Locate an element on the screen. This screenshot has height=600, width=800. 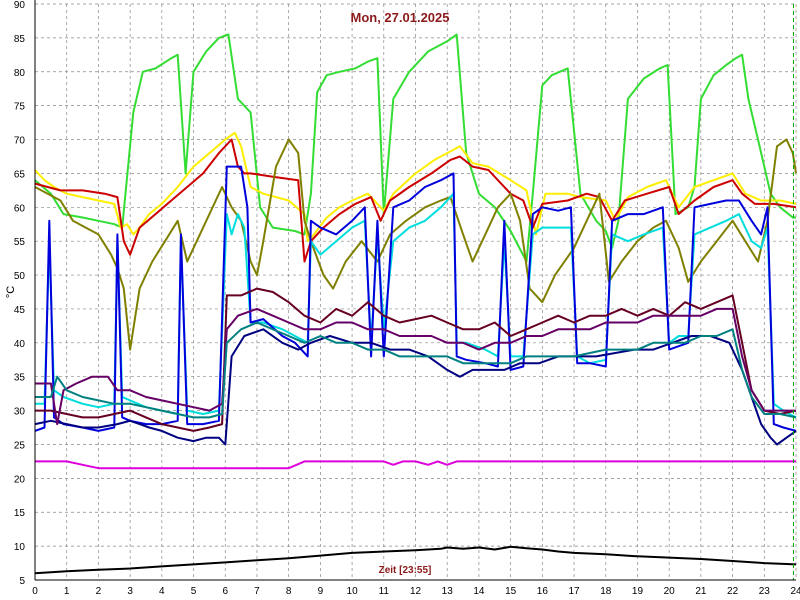
x-tick-label: 12 is located at coordinates (416, 591).